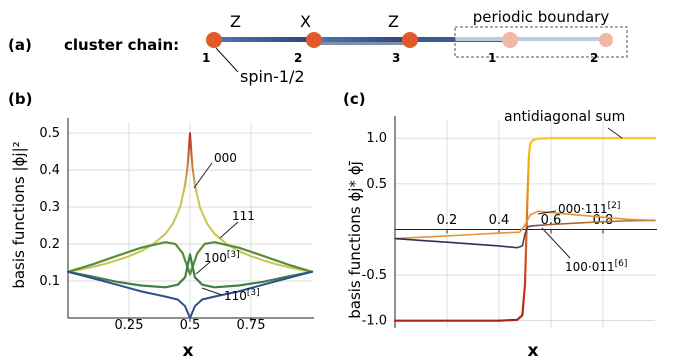 Image resolution: width=681 pixels, height=364 pixels. I want to click on bond-2-3b, so click(362, 43).